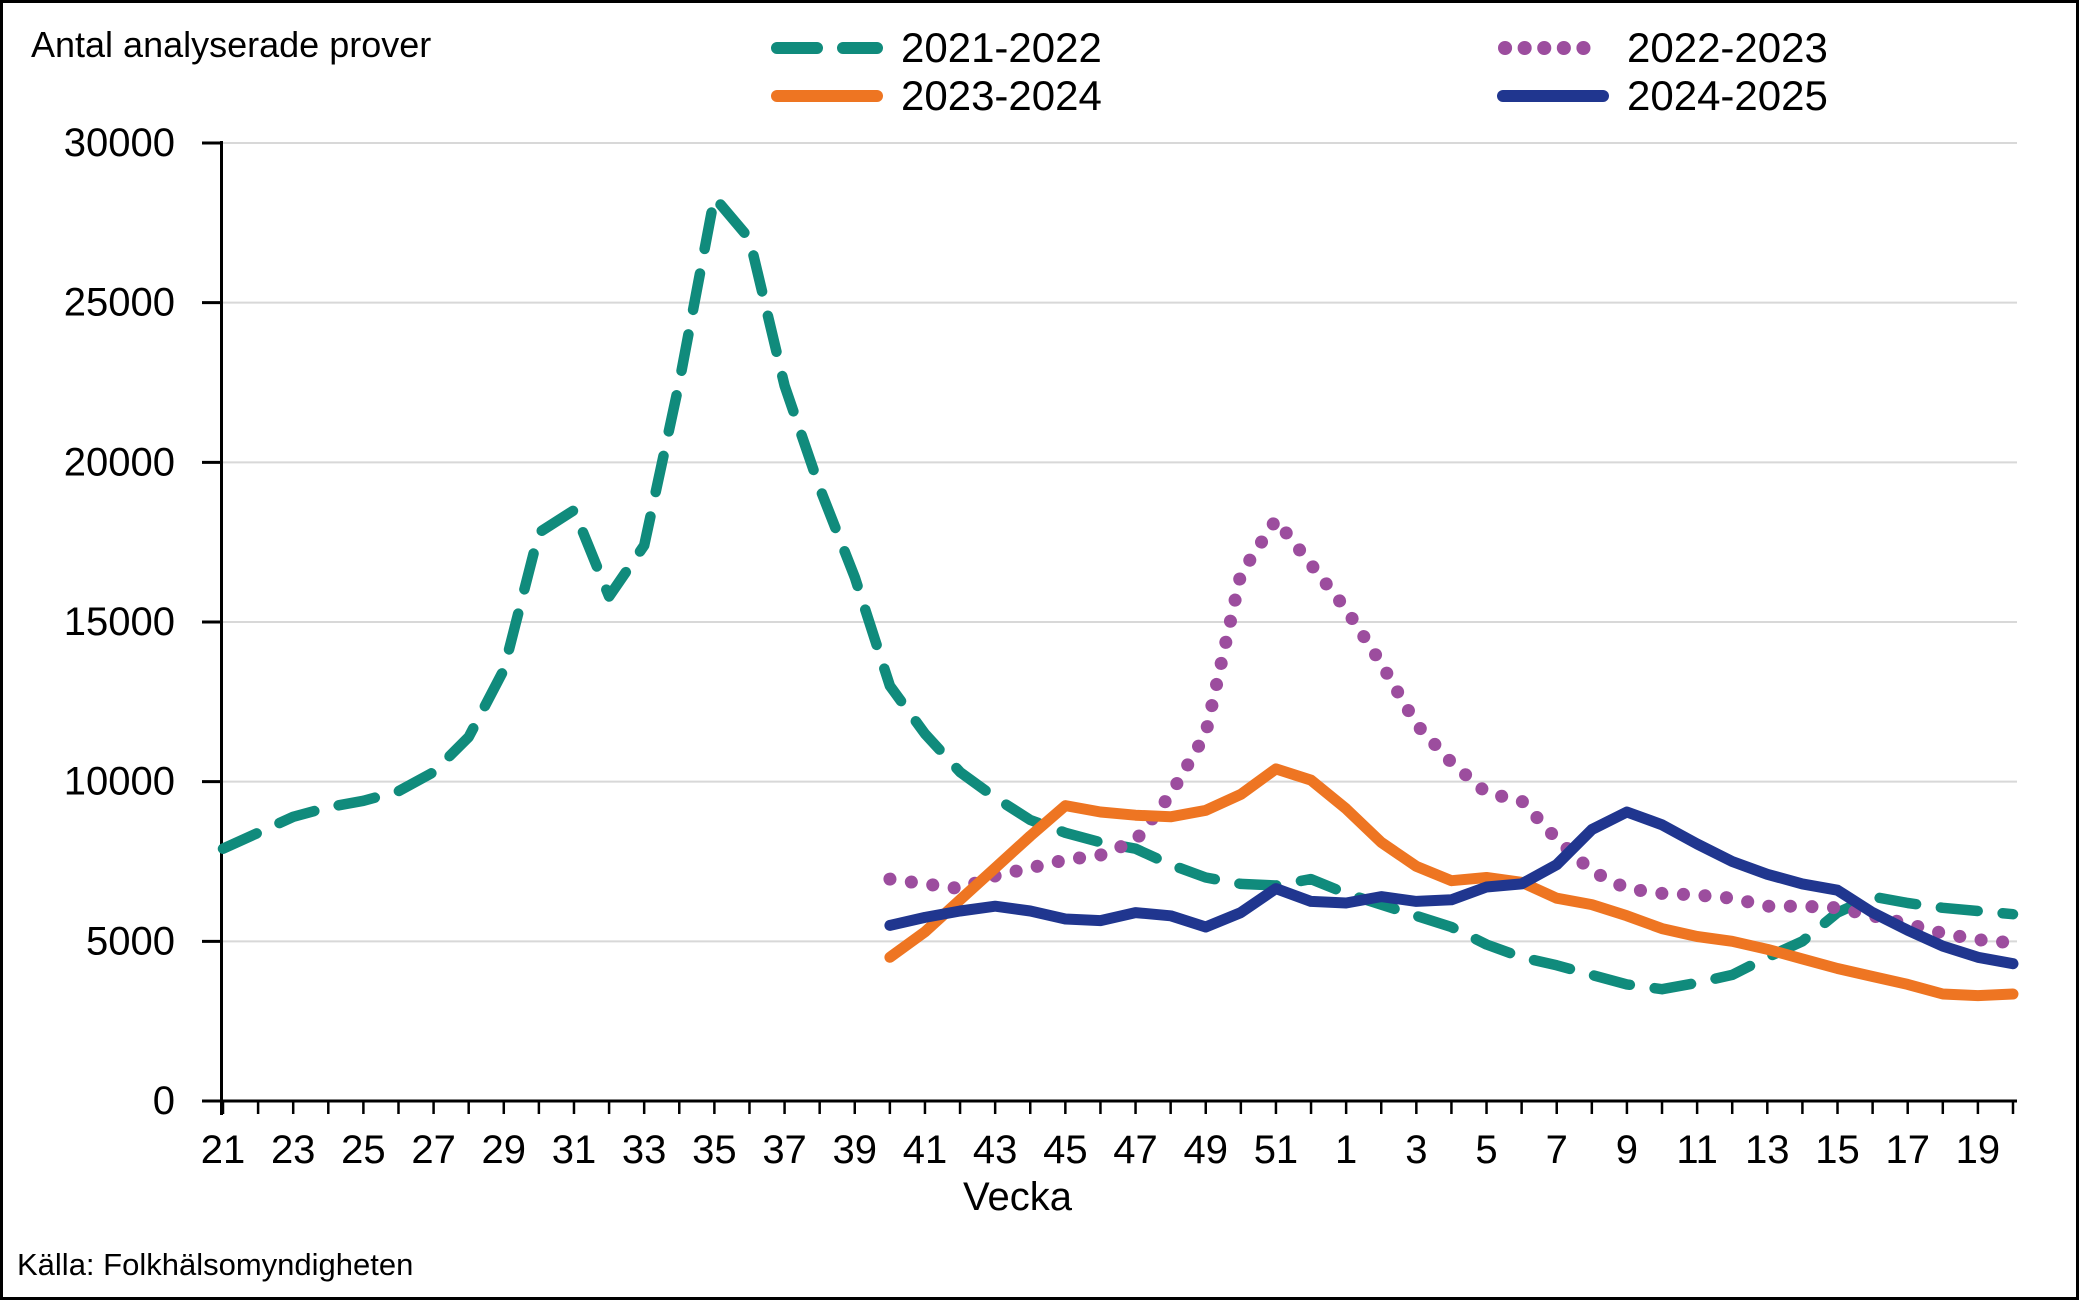  I want to click on svg-text: 5, so click(1486, 1150).